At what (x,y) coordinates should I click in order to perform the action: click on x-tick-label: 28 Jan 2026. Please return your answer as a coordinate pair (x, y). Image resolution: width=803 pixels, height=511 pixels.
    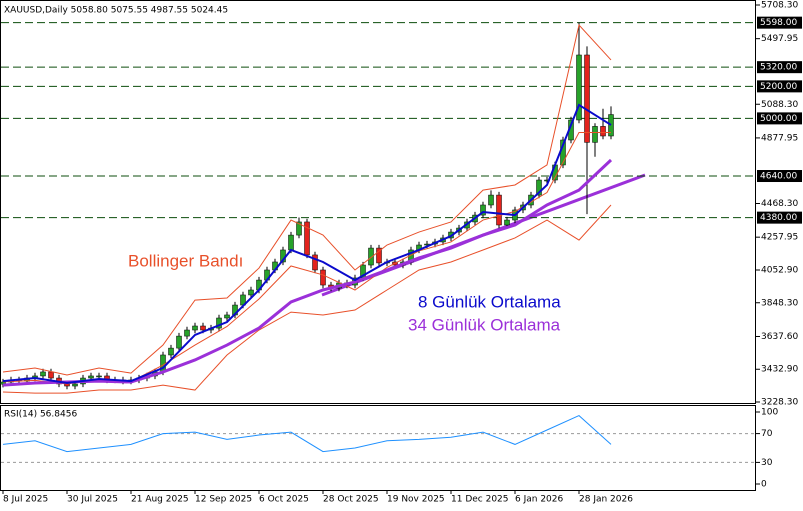
    Looking at the image, I should click on (606, 500).